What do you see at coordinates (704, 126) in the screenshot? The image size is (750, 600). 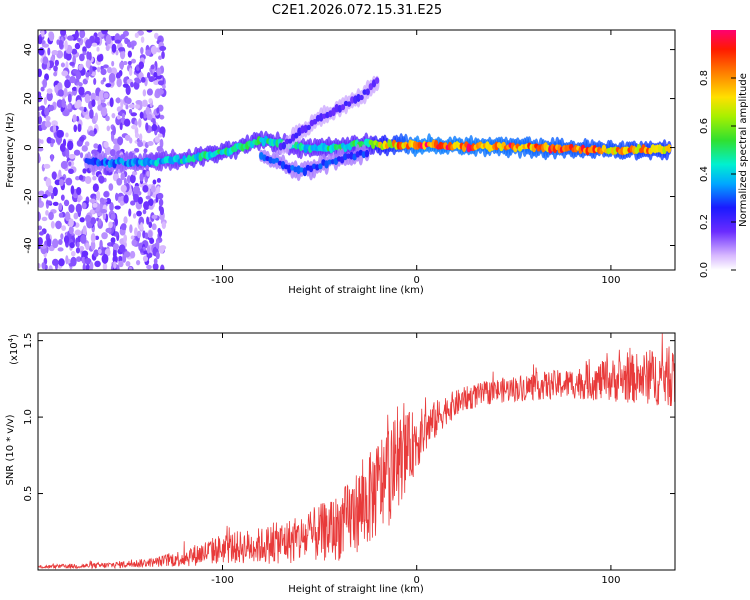 I see `colorbar-tick-label: 0.6` at bounding box center [704, 126].